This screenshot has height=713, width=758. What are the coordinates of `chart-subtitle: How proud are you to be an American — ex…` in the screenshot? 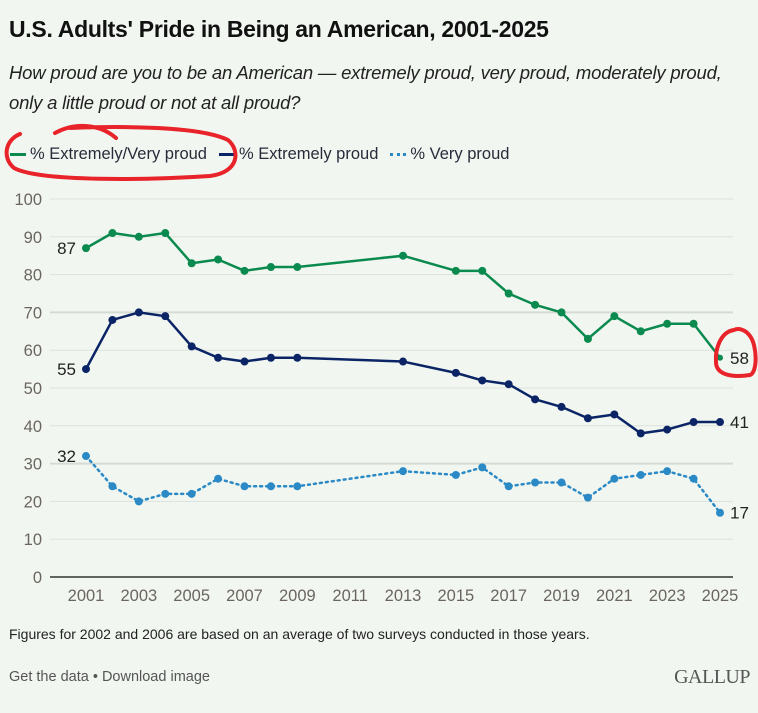 It's located at (365, 87).